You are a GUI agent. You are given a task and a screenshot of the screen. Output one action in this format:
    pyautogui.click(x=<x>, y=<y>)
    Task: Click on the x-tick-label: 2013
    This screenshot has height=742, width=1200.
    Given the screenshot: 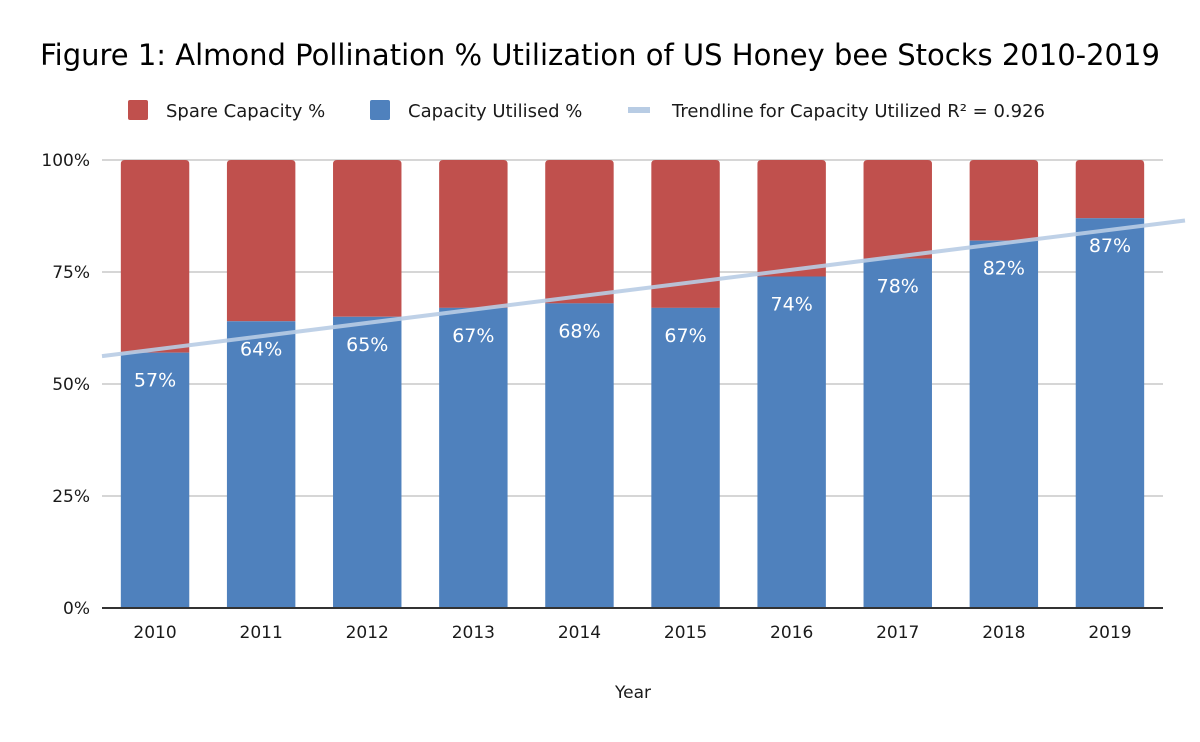 What is the action you would take?
    pyautogui.click(x=473, y=633)
    